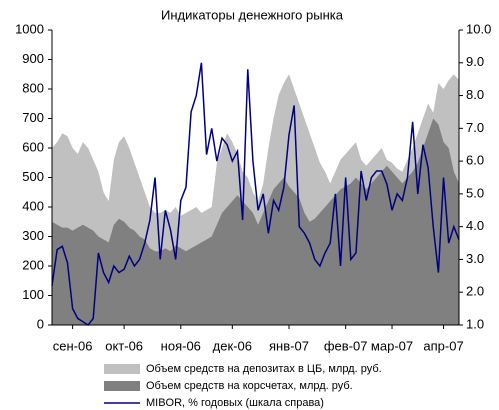 The height and width of the screenshot is (410, 499). Describe the element at coordinates (392, 345) in the screenshot. I see `x-tick-label: мар-07` at that location.